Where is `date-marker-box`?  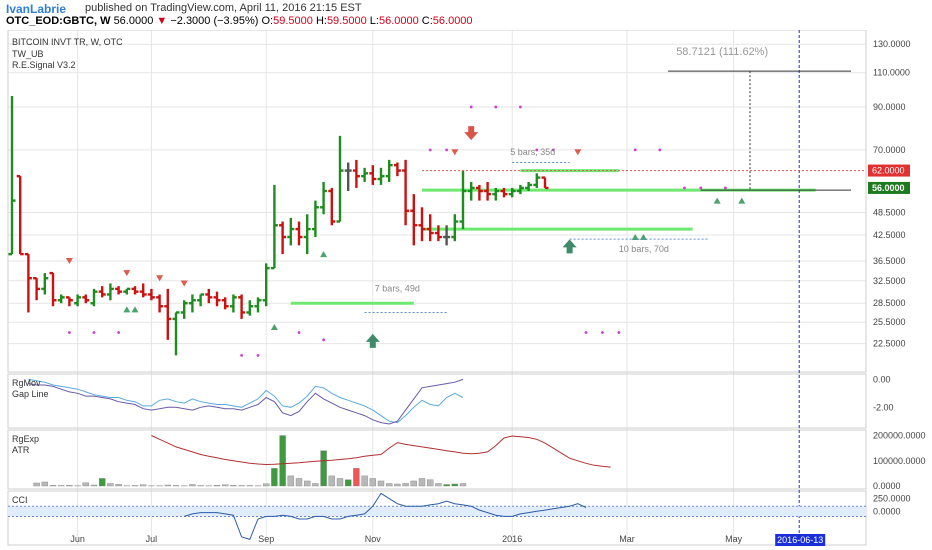
date-marker-box is located at coordinates (800, 540).